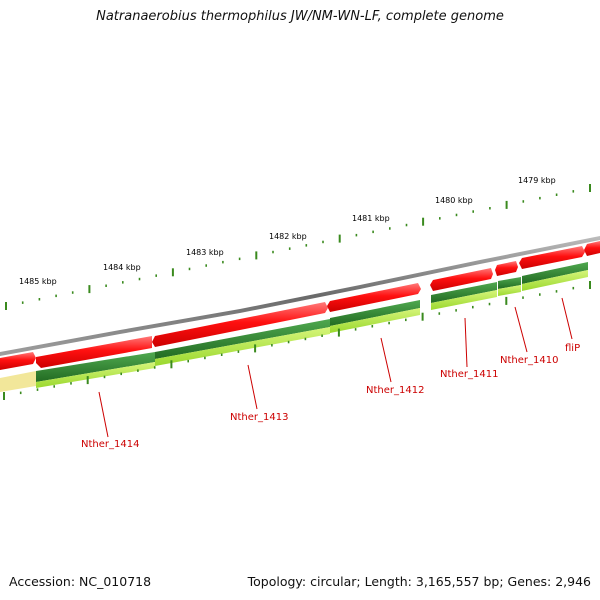 The image size is (600, 600). Describe the element at coordinates (259, 417) in the screenshot. I see `gene-label-nther-1413: Nther_1413` at that location.